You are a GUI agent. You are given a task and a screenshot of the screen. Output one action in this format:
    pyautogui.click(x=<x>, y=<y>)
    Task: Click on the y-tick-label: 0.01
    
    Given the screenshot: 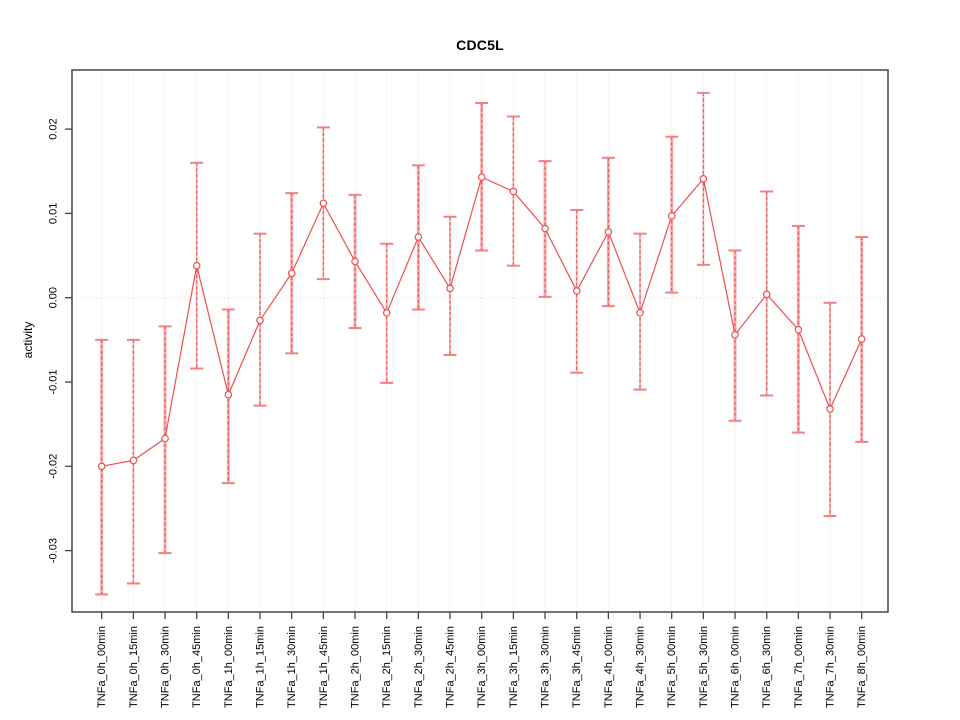 What is the action you would take?
    pyautogui.click(x=54, y=213)
    